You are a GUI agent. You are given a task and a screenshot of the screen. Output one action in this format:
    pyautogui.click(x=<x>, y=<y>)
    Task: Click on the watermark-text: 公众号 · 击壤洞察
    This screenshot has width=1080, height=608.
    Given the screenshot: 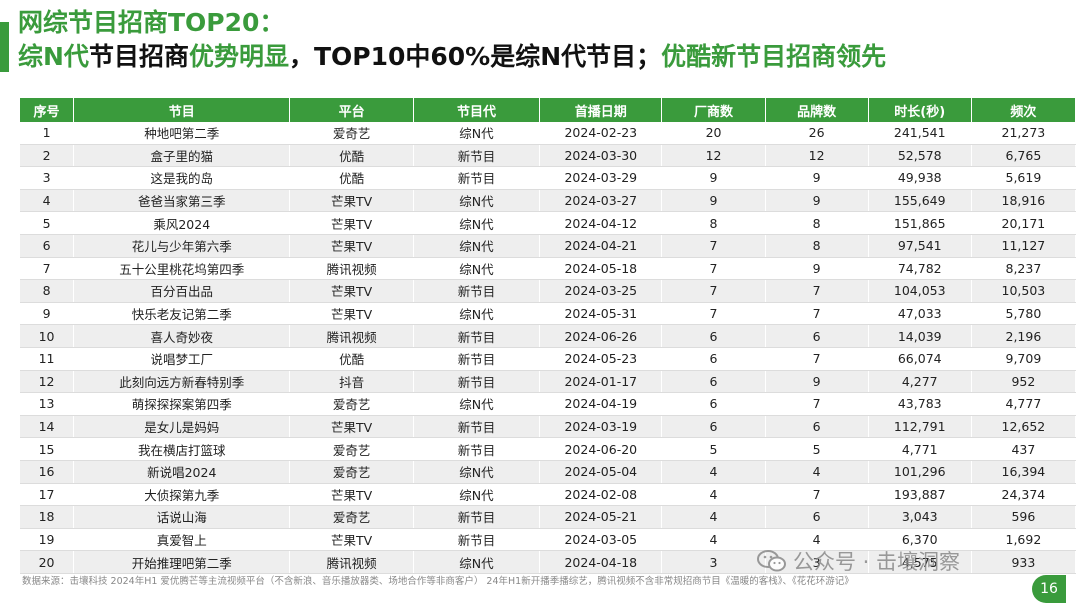 What is the action you would take?
    pyautogui.click(x=877, y=562)
    